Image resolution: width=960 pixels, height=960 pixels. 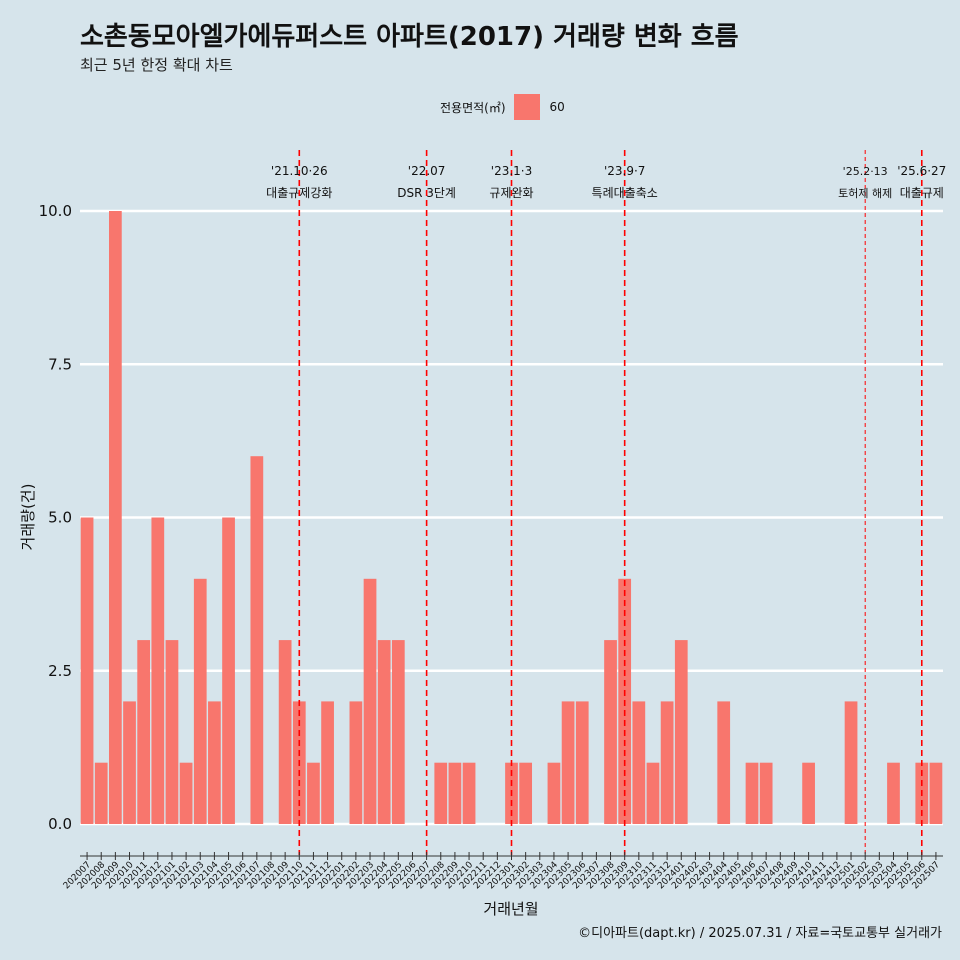 I want to click on annotation-label: 토허제 해제, so click(x=865, y=193).